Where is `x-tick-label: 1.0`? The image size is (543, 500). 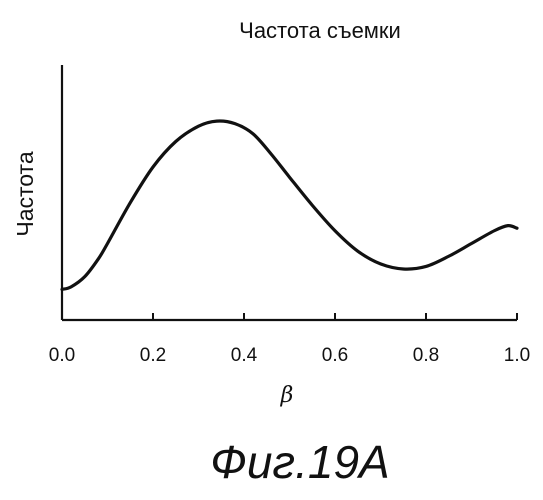 x-tick-label: 1.0 is located at coordinates (517, 355).